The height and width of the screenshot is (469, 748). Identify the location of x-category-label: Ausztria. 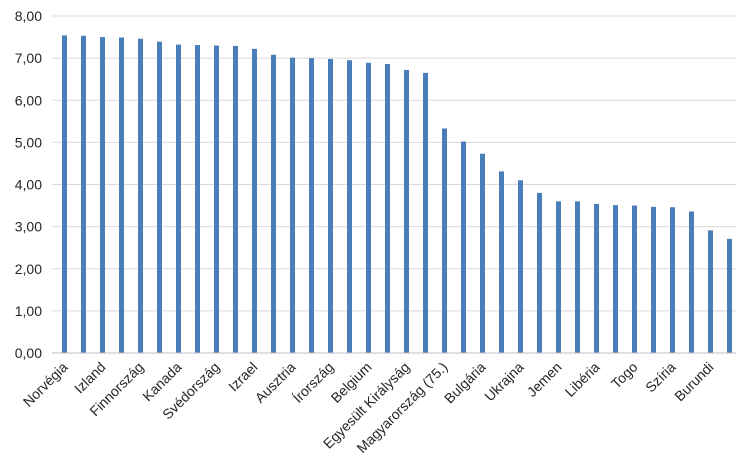
(275, 382).